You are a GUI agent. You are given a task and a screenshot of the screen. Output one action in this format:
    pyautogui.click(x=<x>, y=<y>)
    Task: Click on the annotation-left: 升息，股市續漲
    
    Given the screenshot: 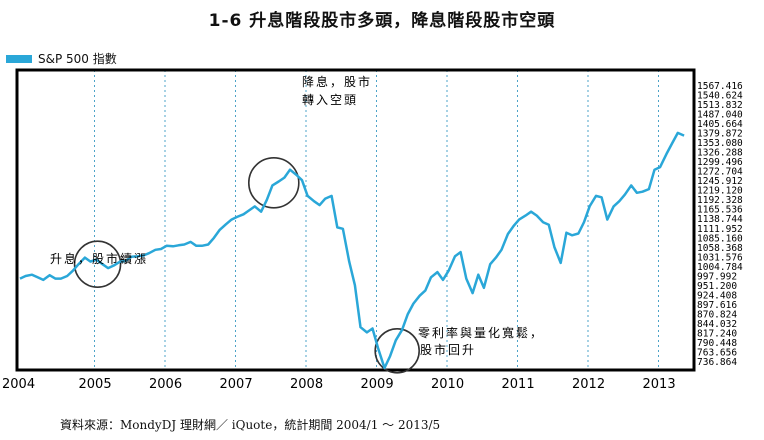 What is the action you would take?
    pyautogui.click(x=99, y=258)
    